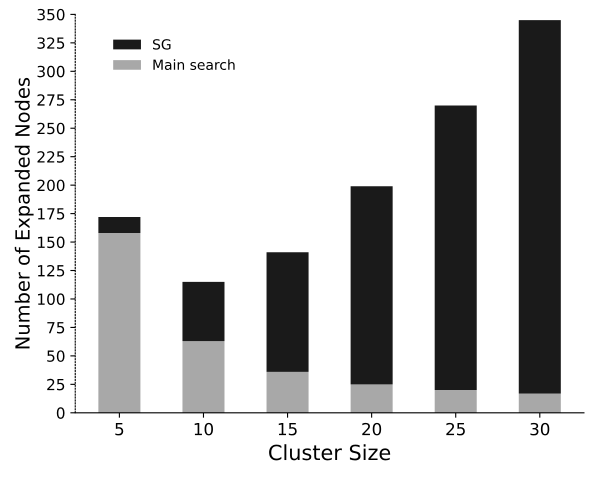 The image size is (602, 480). I want to click on x-tick-label: 5, so click(119, 429).